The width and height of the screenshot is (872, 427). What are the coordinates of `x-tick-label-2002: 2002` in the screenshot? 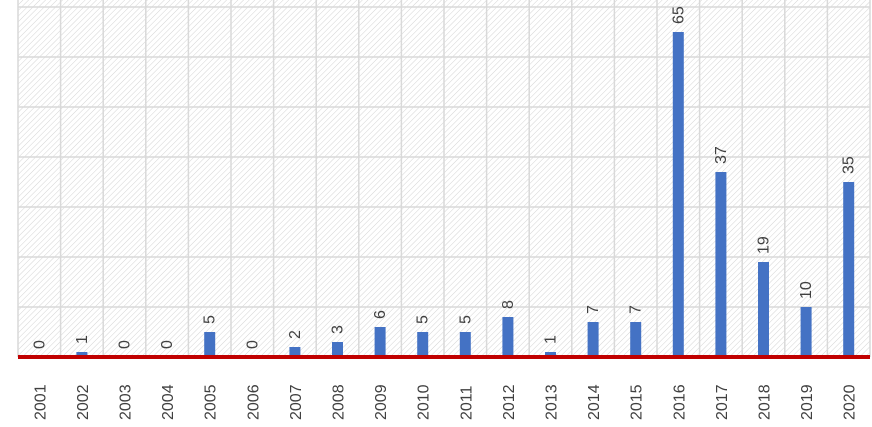 It's located at (83, 402).